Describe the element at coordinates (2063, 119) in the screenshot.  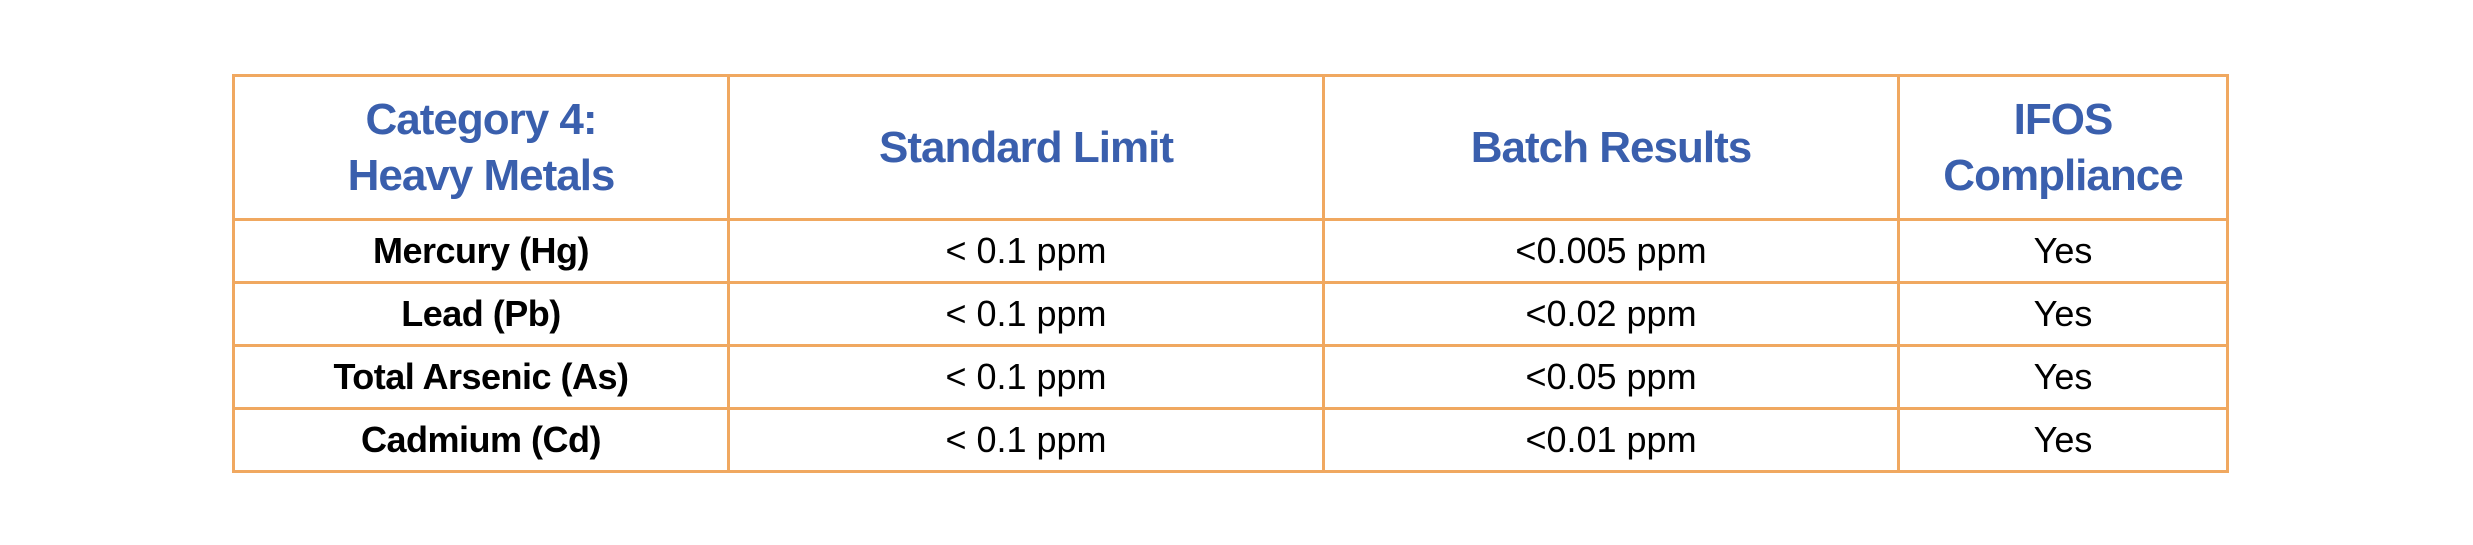
I see `header-compliance-line1: IFOS` at that location.